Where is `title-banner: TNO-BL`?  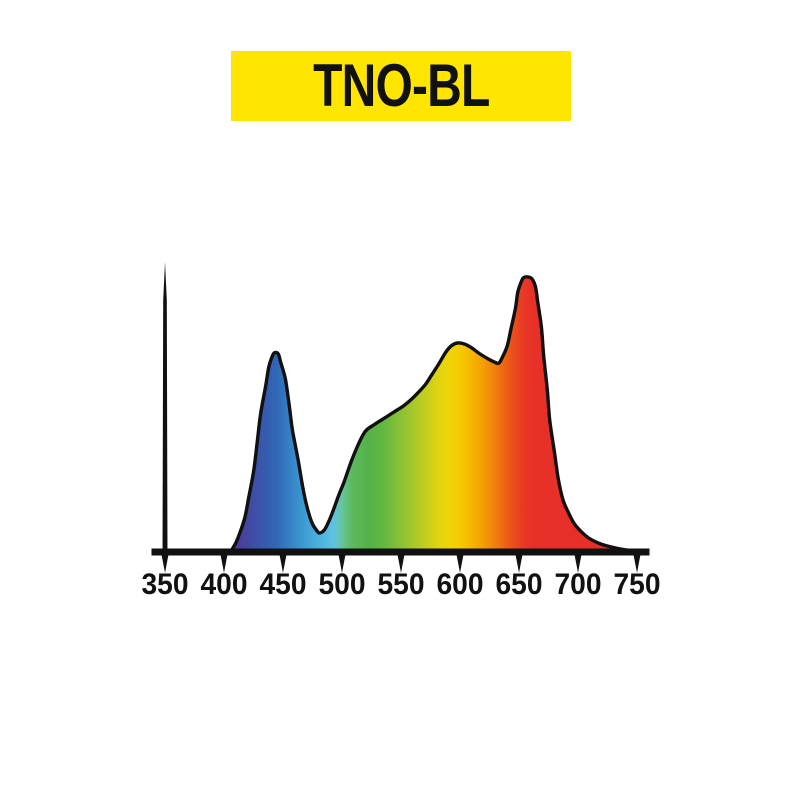 title-banner: TNO-BL is located at coordinates (401, 86).